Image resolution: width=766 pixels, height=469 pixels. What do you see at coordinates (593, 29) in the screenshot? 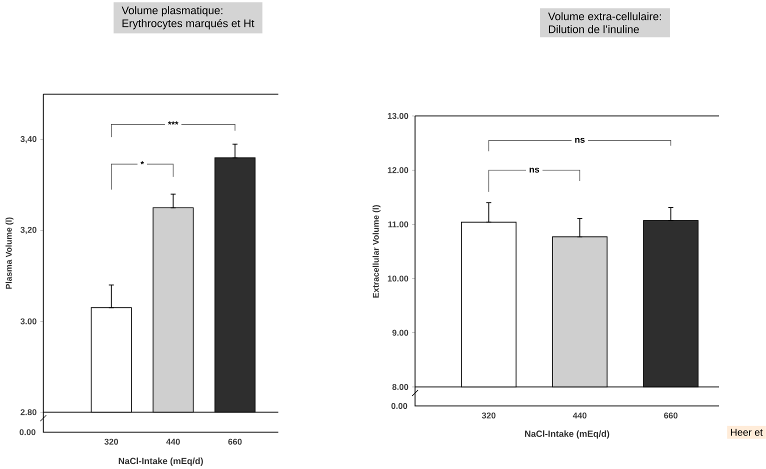
I see `chart-subtitle: Dilution de l’inuline` at bounding box center [593, 29].